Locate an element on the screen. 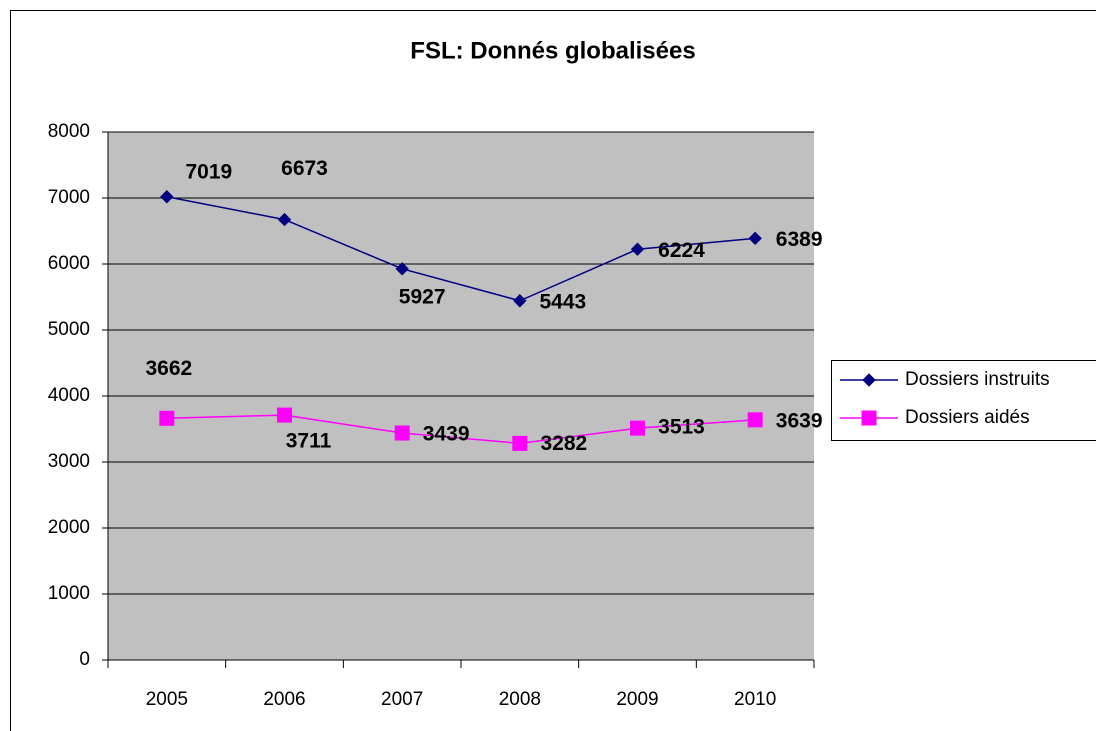  data-label: 6673 is located at coordinates (304, 168).